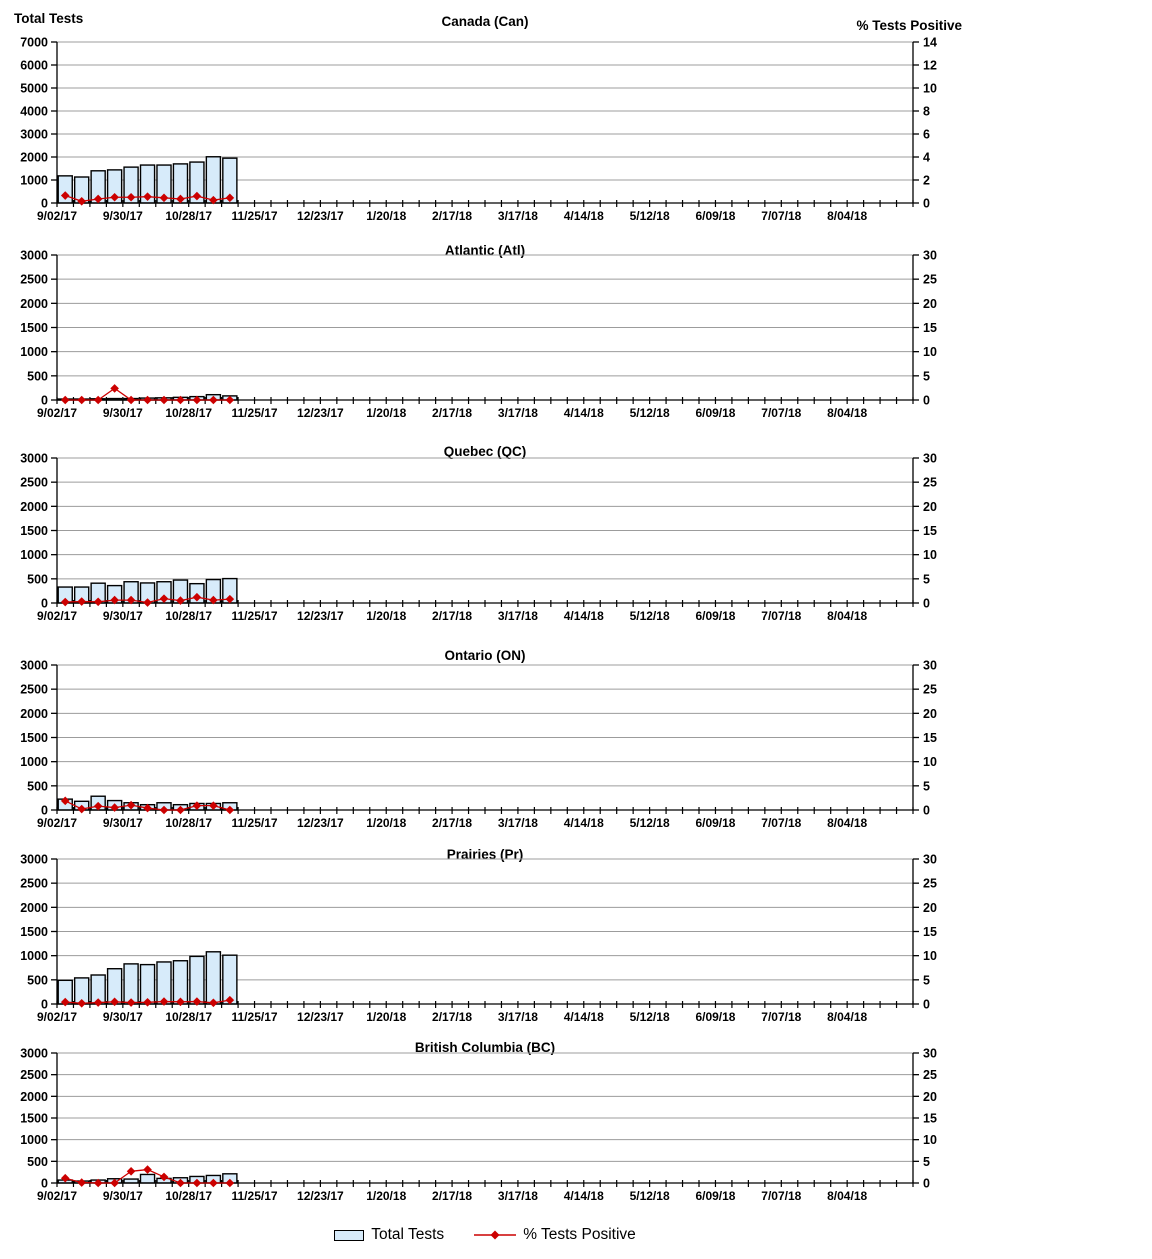  Describe the element at coordinates (485, 1047) in the screenshot. I see `chart-title-british-columbia: British Columbia (BC)` at that location.